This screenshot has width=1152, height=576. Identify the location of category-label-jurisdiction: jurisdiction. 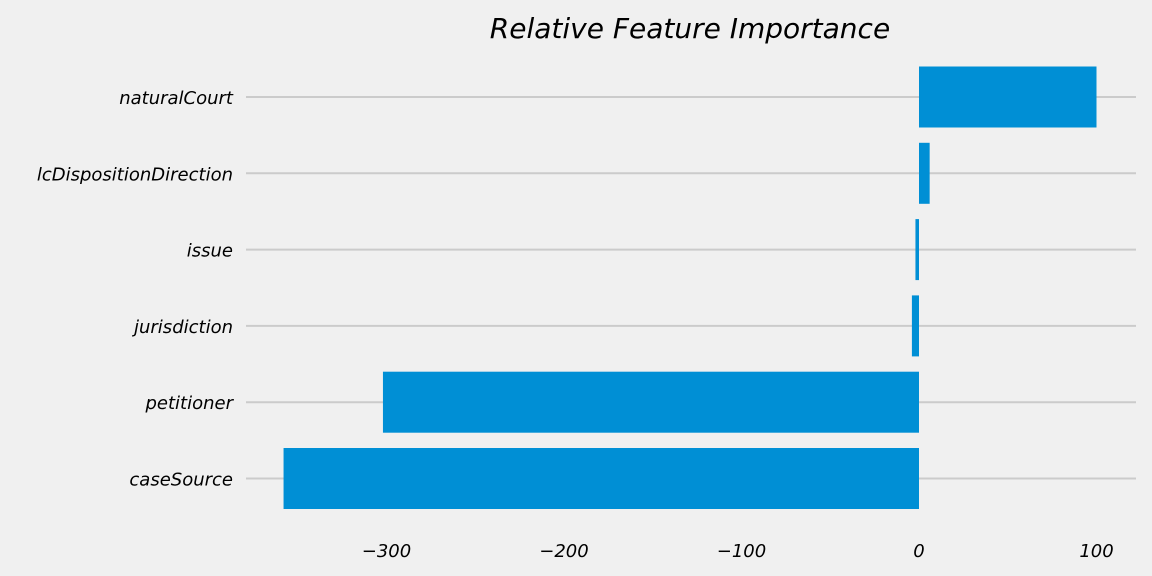
(182, 327).